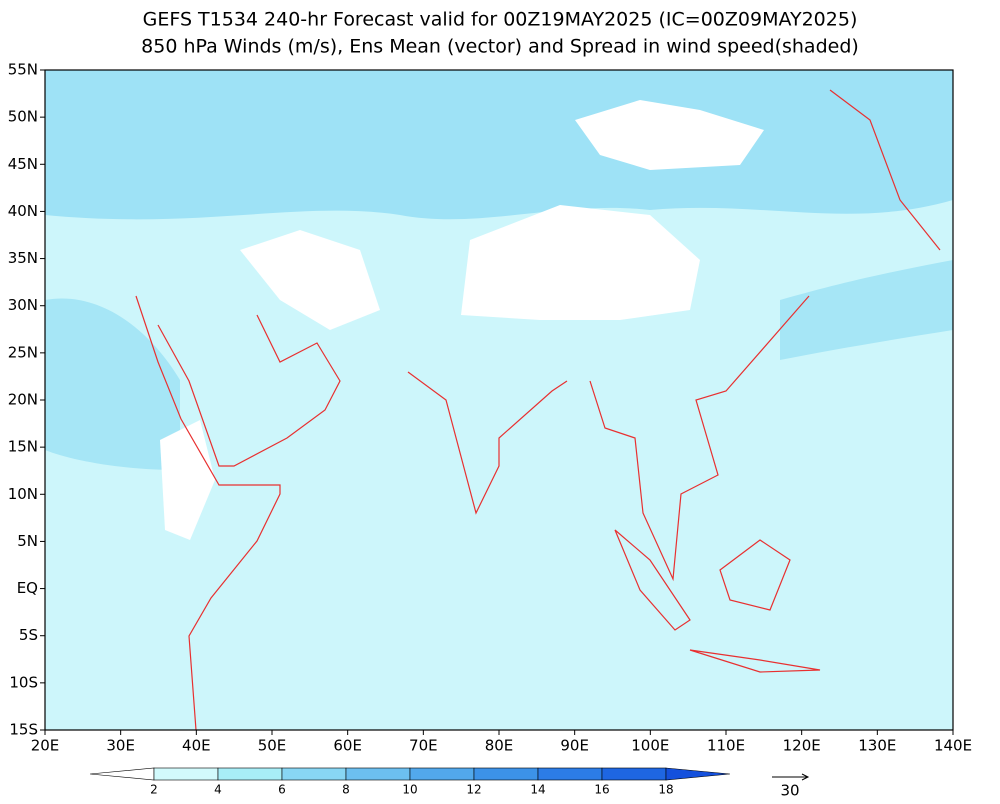 The width and height of the screenshot is (1000, 804). I want to click on x-tick-label: 100E, so click(650, 746).